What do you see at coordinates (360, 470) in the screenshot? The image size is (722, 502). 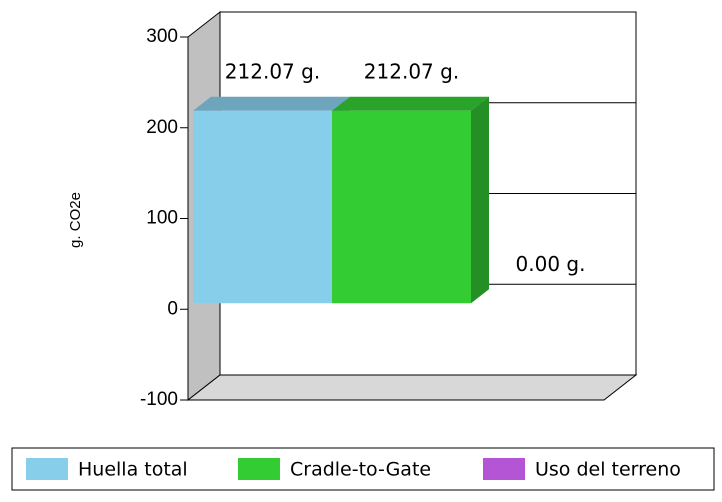 I see `legend-label: Cradle-to-Gate` at bounding box center [360, 470].